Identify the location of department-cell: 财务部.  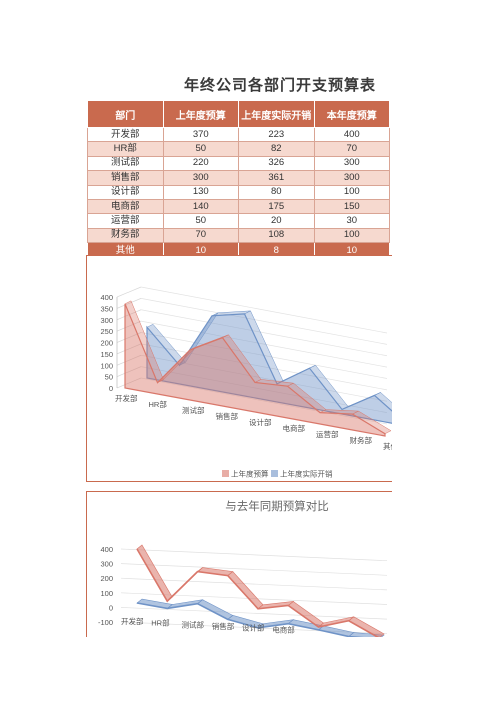
(125, 235).